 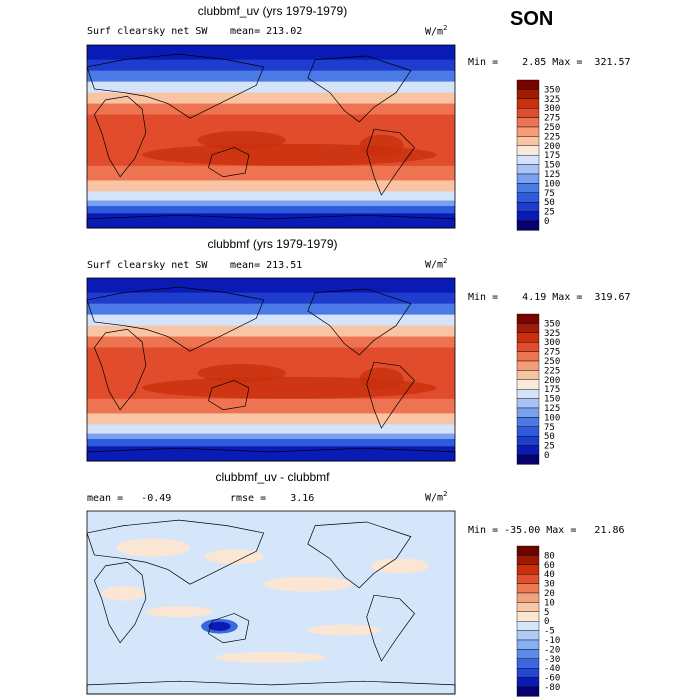 I want to click on season-label: SON, so click(x=532, y=19).